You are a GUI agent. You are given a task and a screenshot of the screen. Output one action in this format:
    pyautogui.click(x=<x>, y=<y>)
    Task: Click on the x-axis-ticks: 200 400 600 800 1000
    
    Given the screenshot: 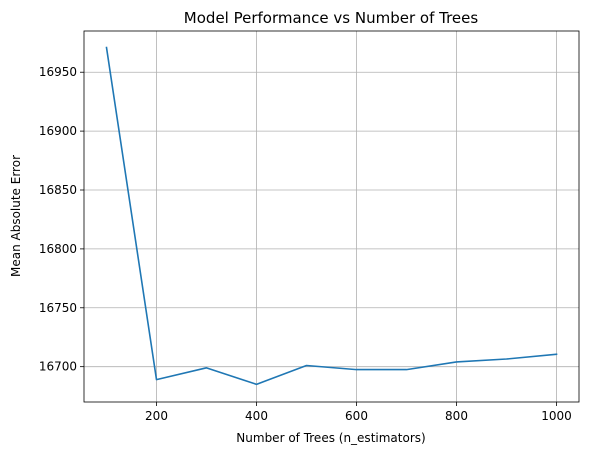 What is the action you would take?
    pyautogui.click(x=358, y=412)
    